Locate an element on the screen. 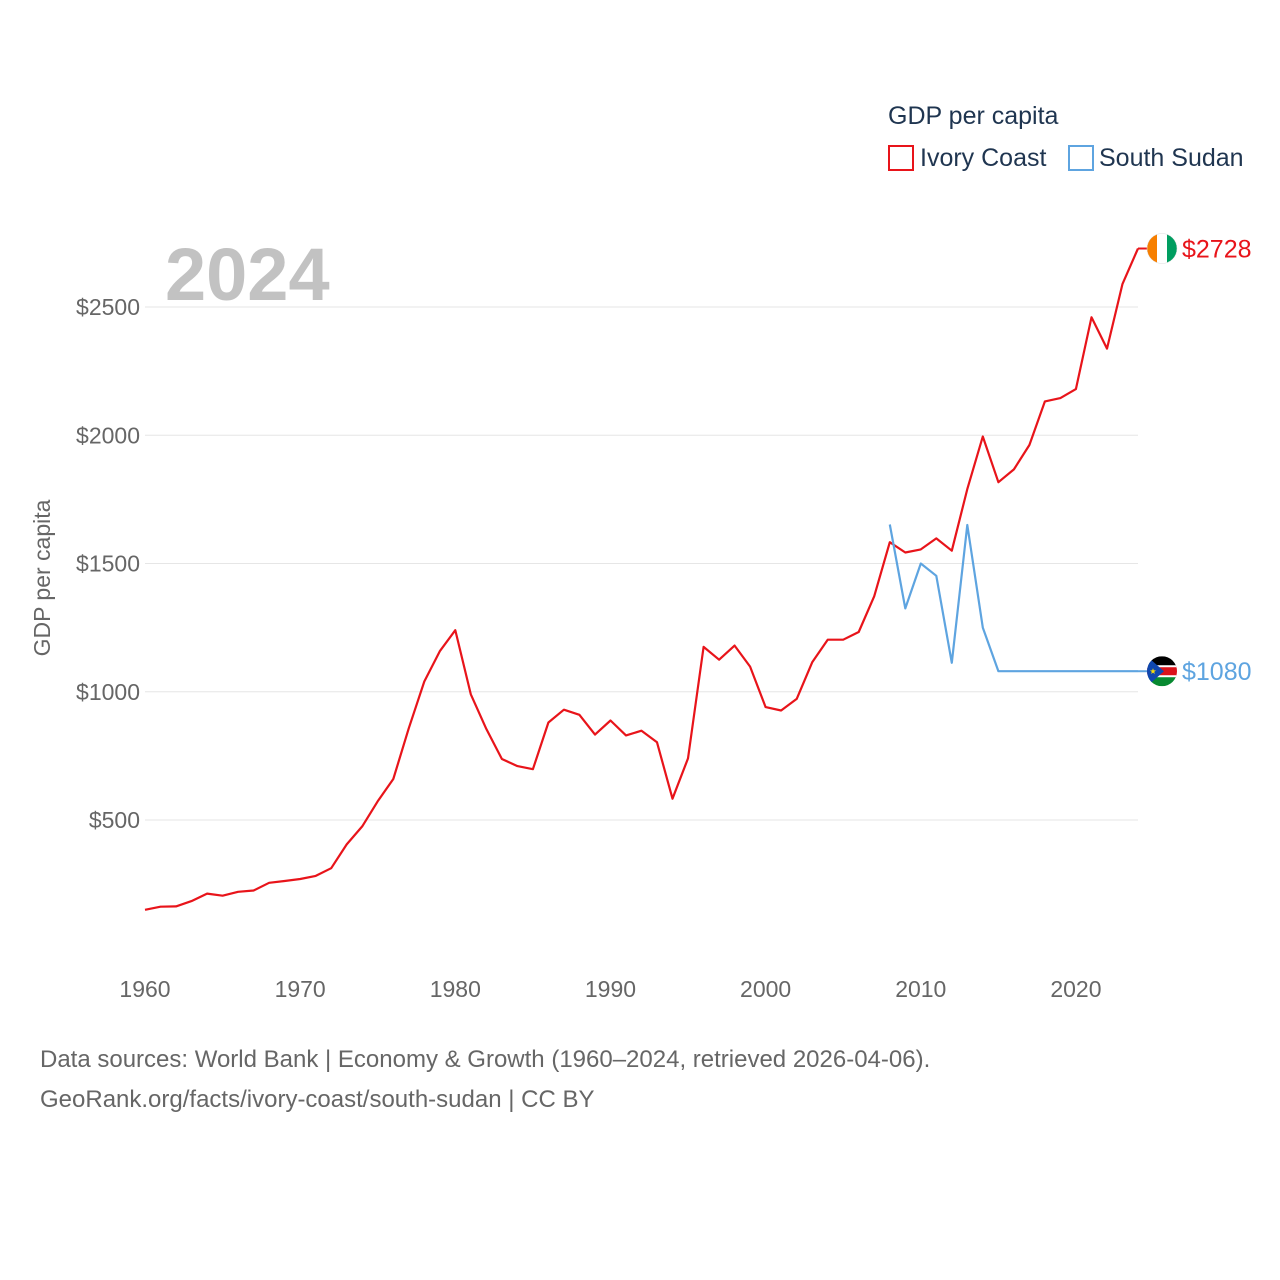 The height and width of the screenshot is (1280, 1280). y-tick-label: $1500 is located at coordinates (108, 564).